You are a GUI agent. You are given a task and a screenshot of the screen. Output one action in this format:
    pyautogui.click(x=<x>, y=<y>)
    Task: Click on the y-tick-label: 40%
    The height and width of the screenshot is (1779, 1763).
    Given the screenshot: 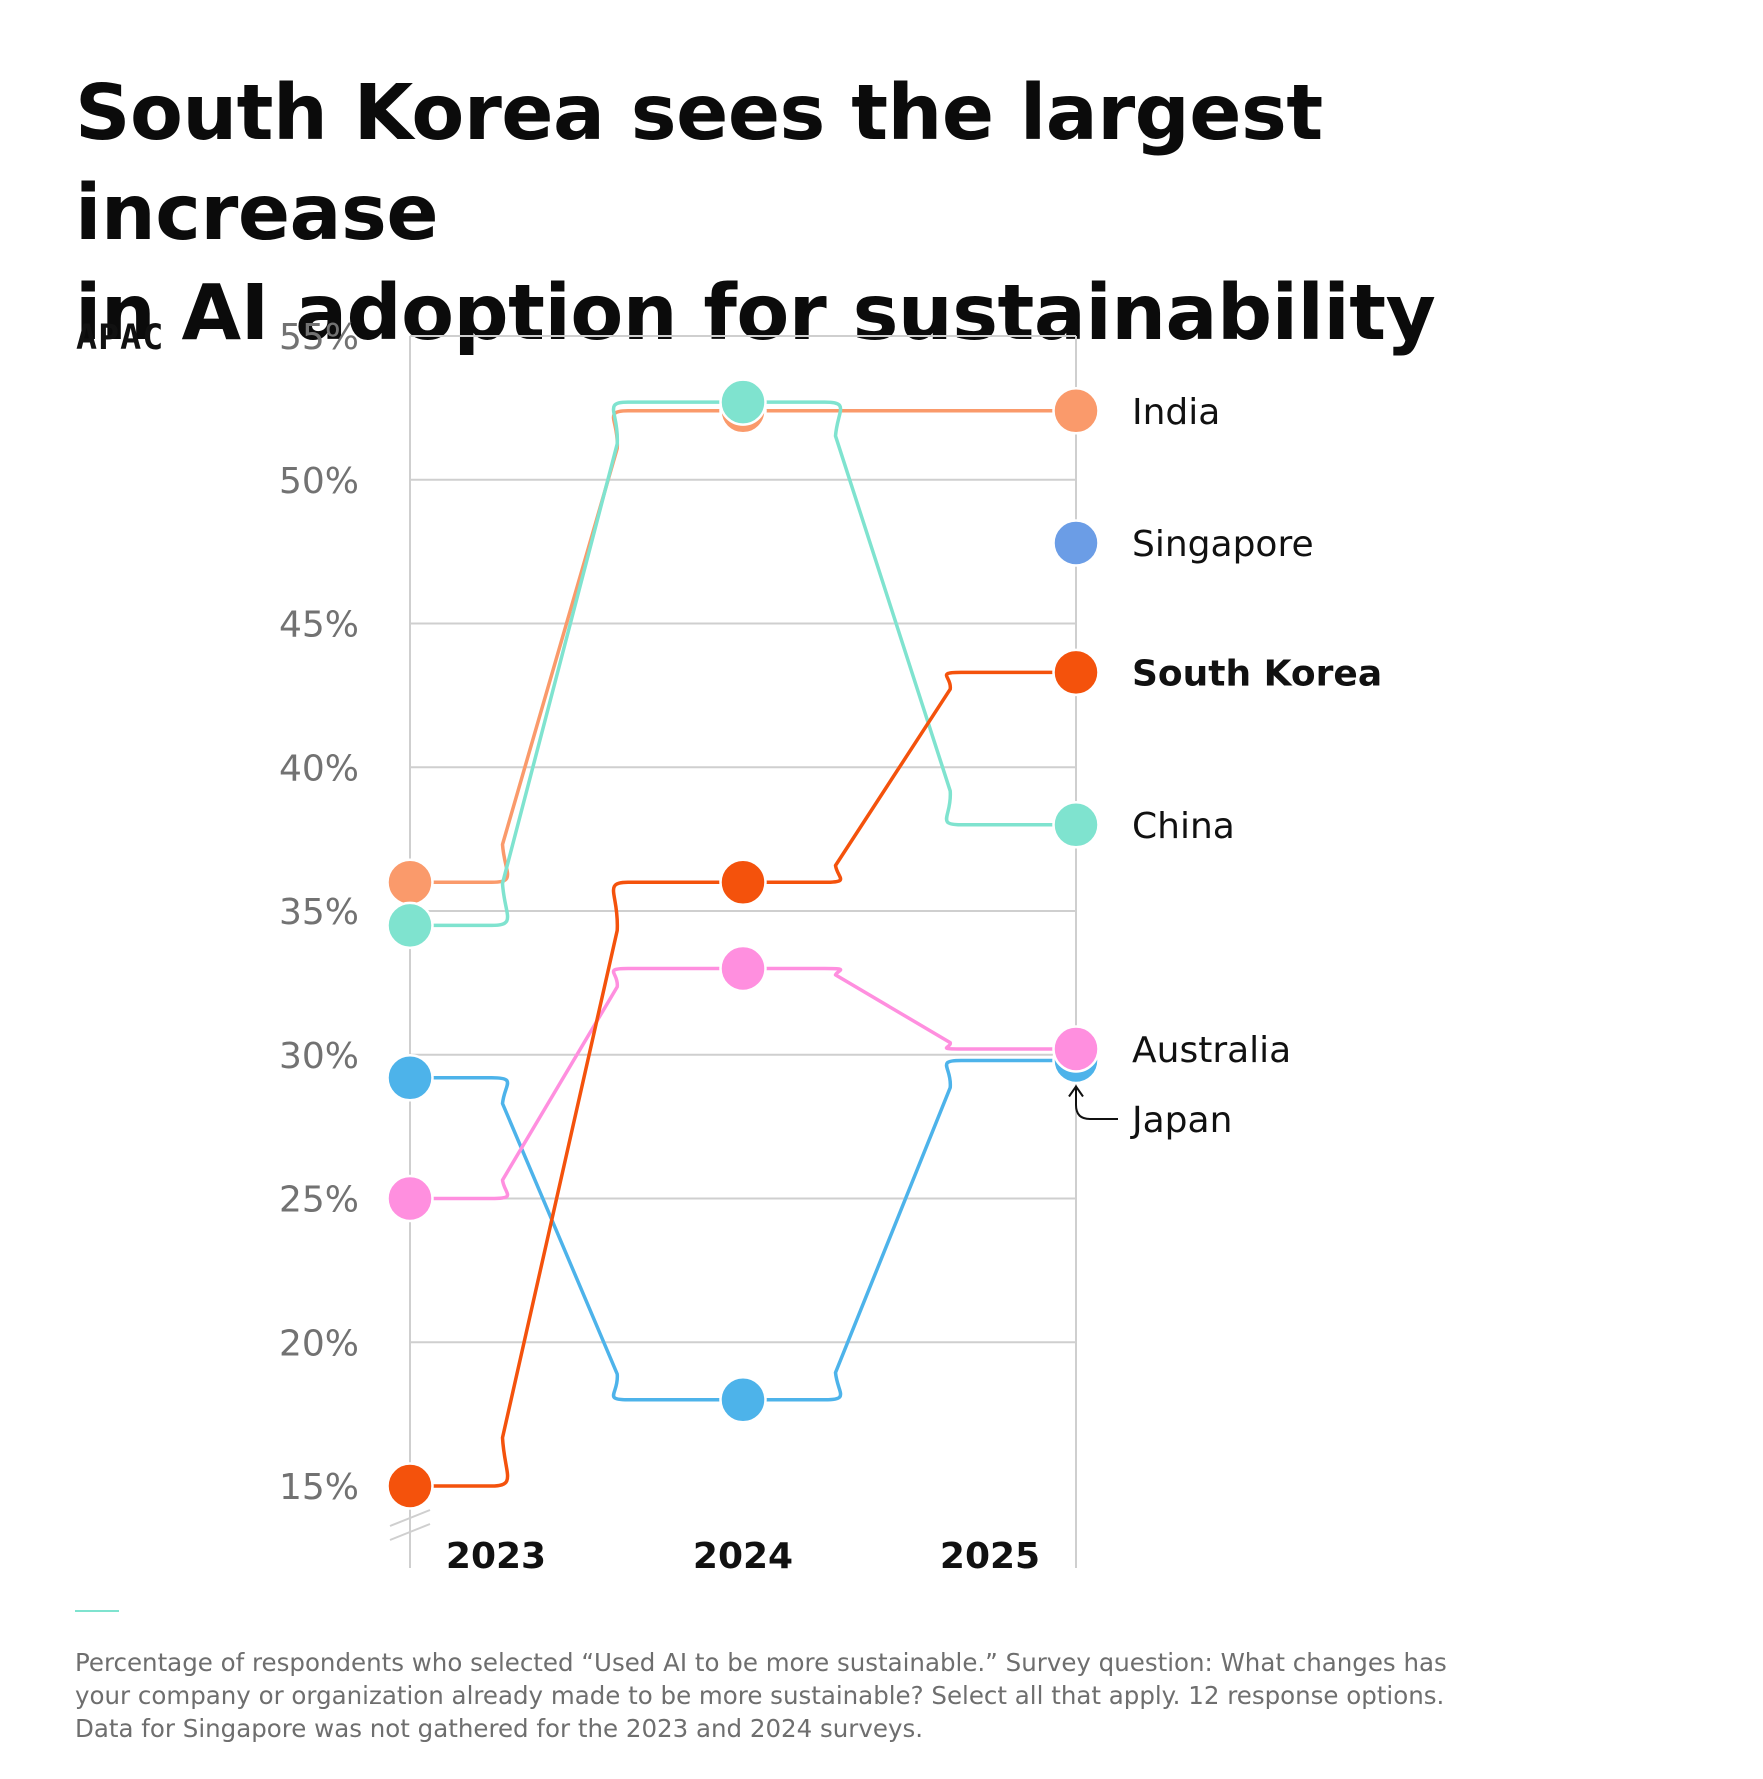 What is the action you would take?
    pyautogui.click(x=319, y=768)
    